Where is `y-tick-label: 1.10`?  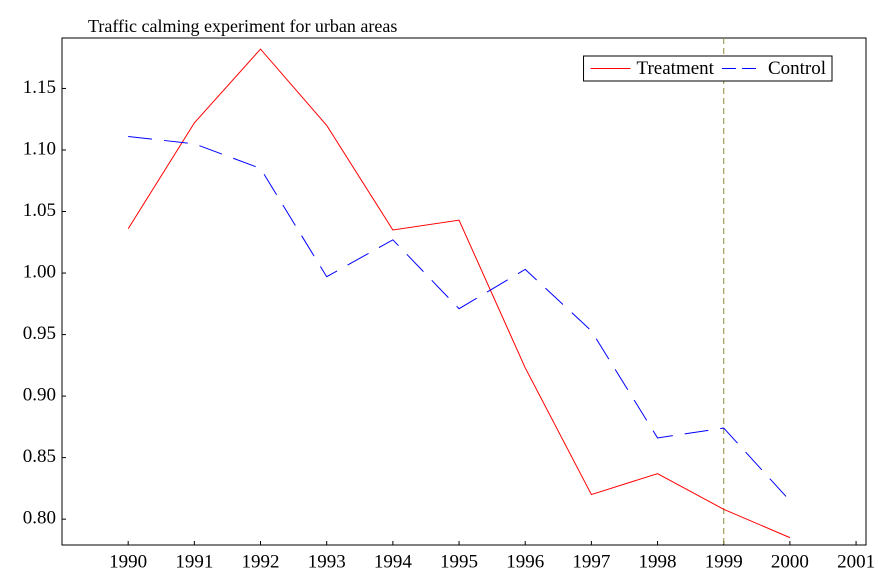 y-tick-label: 1.10 is located at coordinates (39, 148).